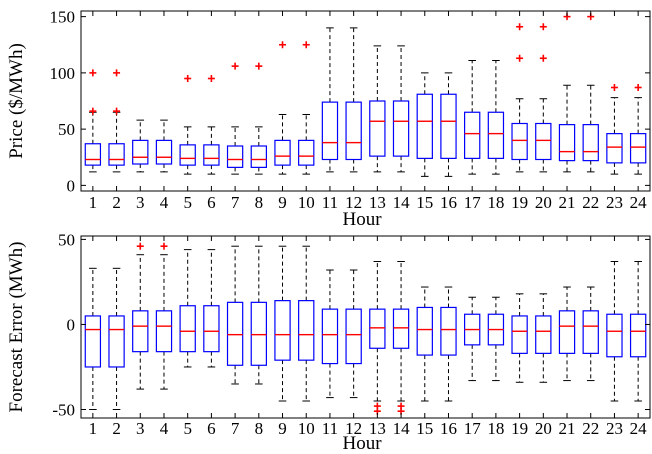 The image size is (652, 454). Describe the element at coordinates (187, 428) in the screenshot. I see `forecast-error-x-tick-label: 5` at that location.